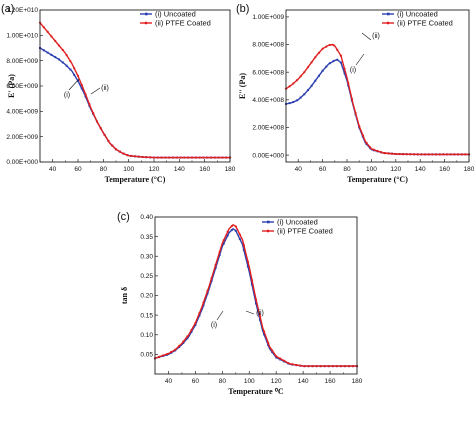  Describe the element at coordinates (377, 179) in the screenshot. I see `x-axis-label: Temperature (°C)` at that location.